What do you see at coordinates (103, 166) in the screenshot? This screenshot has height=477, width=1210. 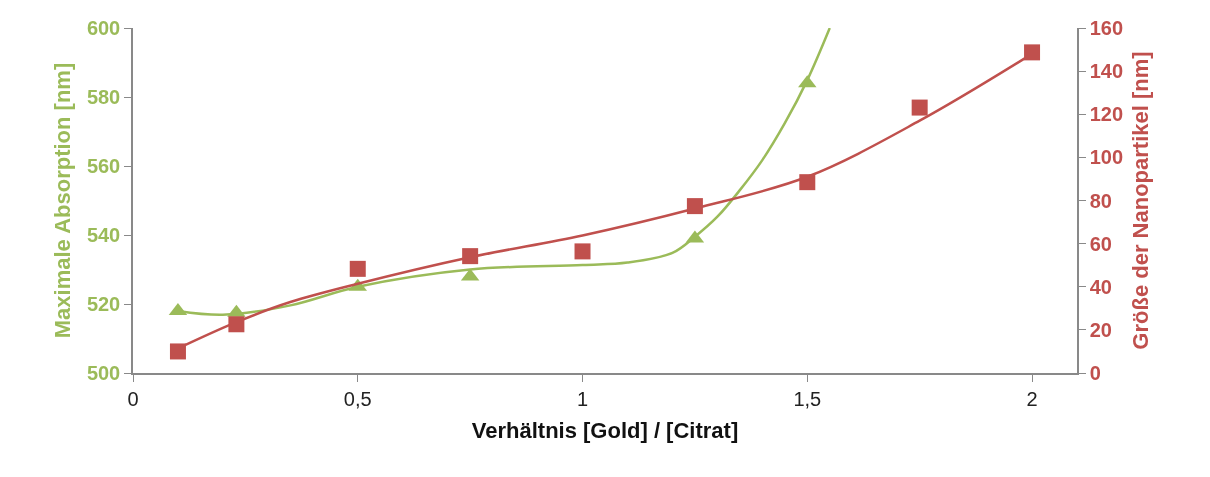 I see `y-tick-label: 560` at bounding box center [103, 166].